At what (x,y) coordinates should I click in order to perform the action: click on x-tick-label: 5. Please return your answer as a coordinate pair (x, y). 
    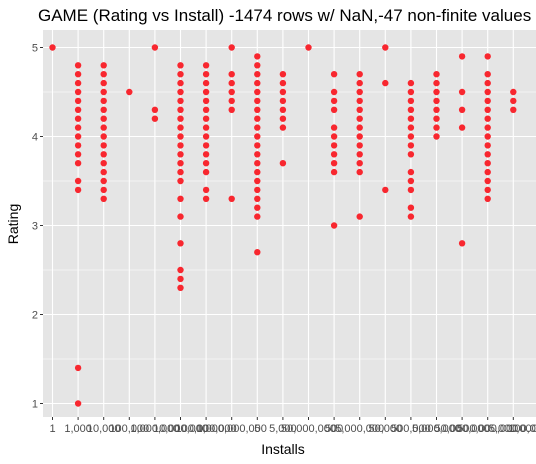
    Looking at the image, I should click on (257, 429).